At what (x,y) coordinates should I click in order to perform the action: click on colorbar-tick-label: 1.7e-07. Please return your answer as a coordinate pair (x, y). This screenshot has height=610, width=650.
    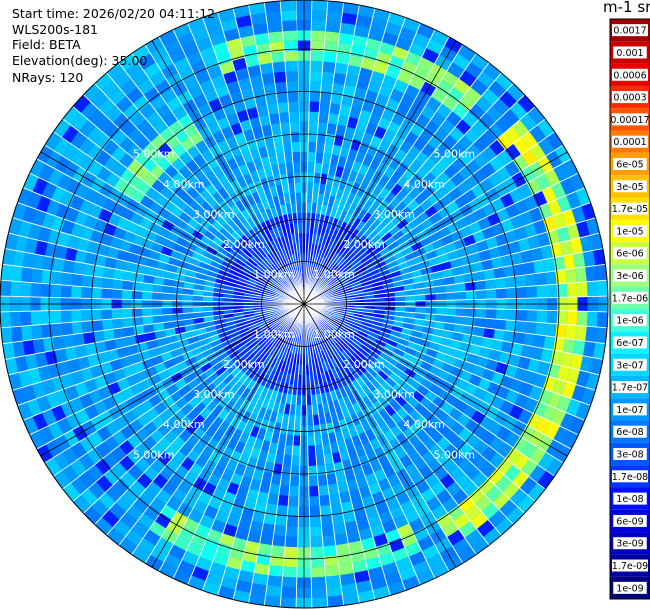
    Looking at the image, I should click on (630, 388).